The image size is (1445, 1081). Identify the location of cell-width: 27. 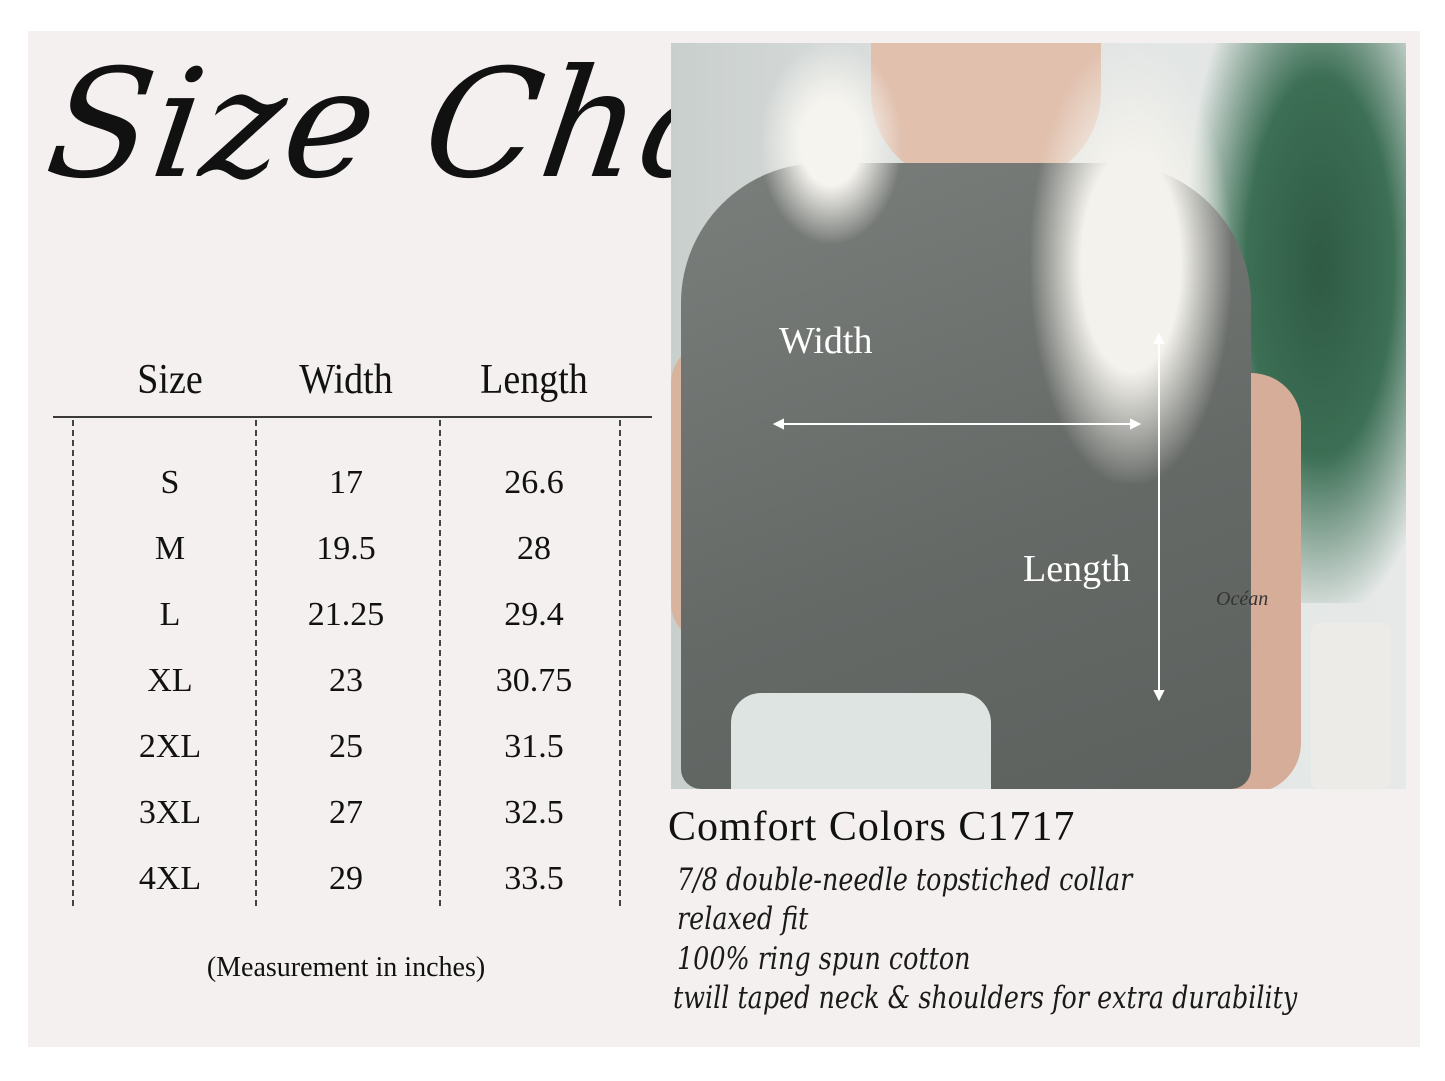
(346, 812).